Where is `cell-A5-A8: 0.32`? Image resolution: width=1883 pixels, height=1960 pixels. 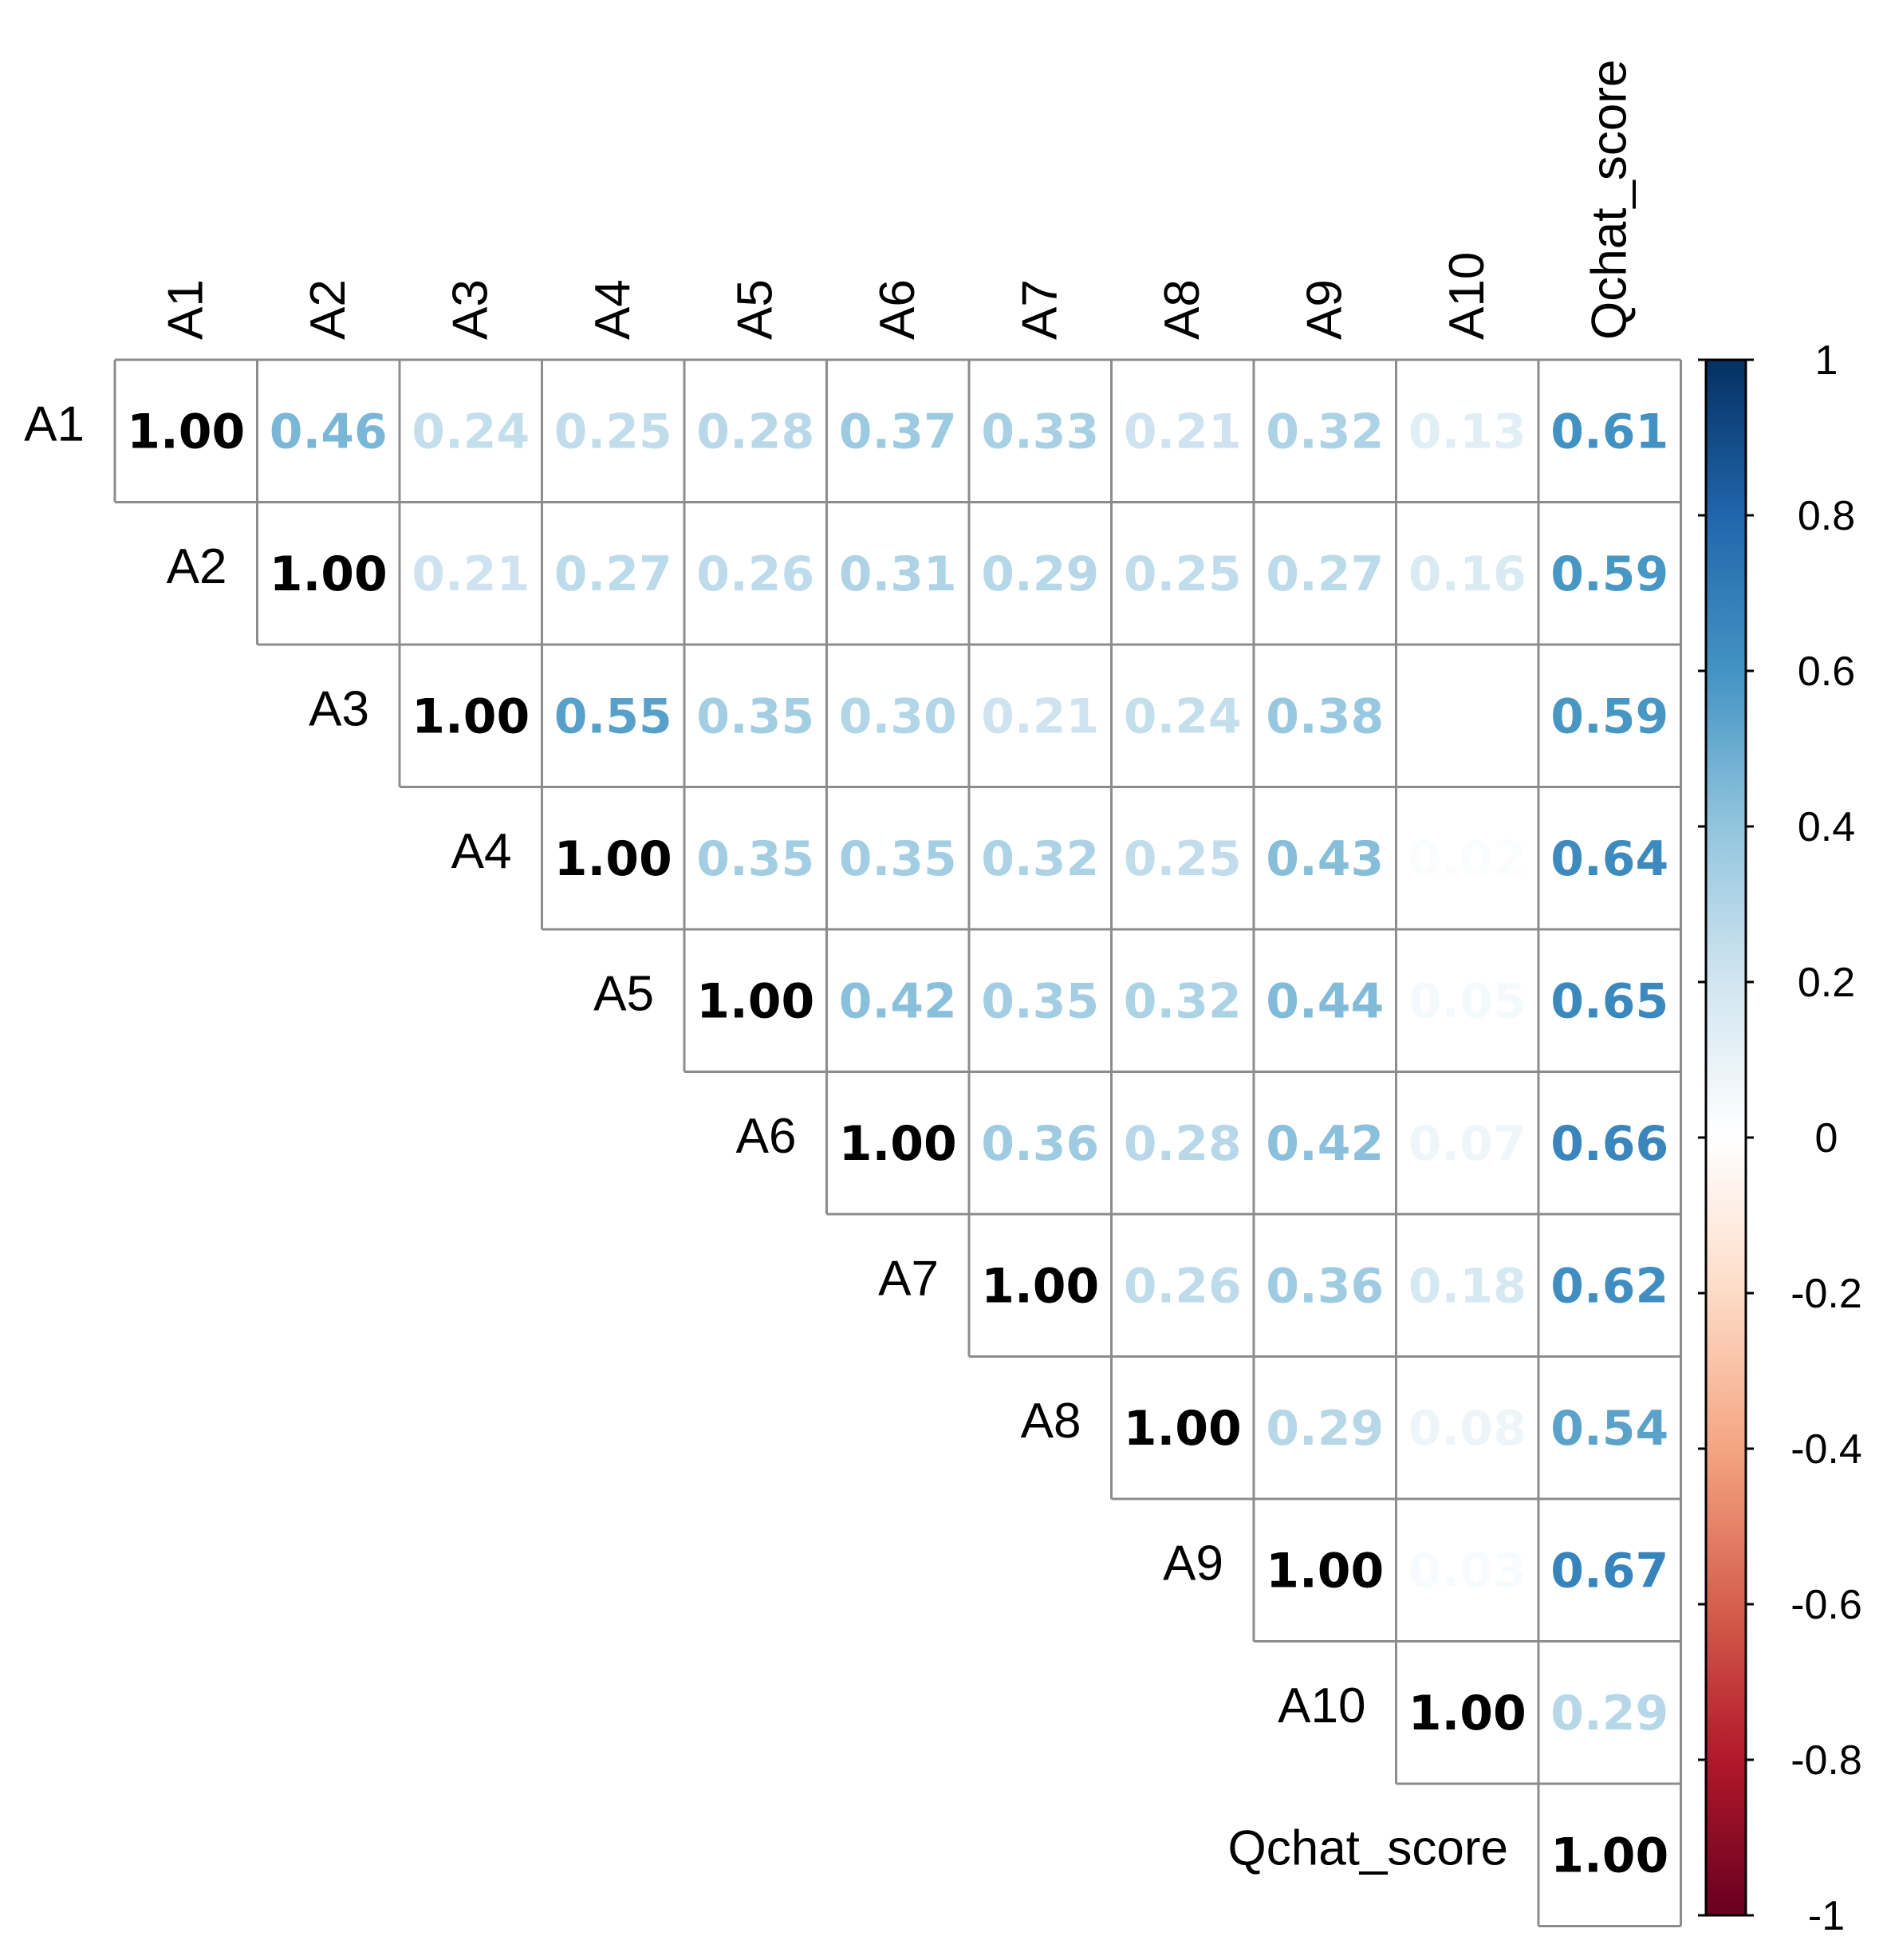 cell-A5-A8: 0.32 is located at coordinates (1183, 1001).